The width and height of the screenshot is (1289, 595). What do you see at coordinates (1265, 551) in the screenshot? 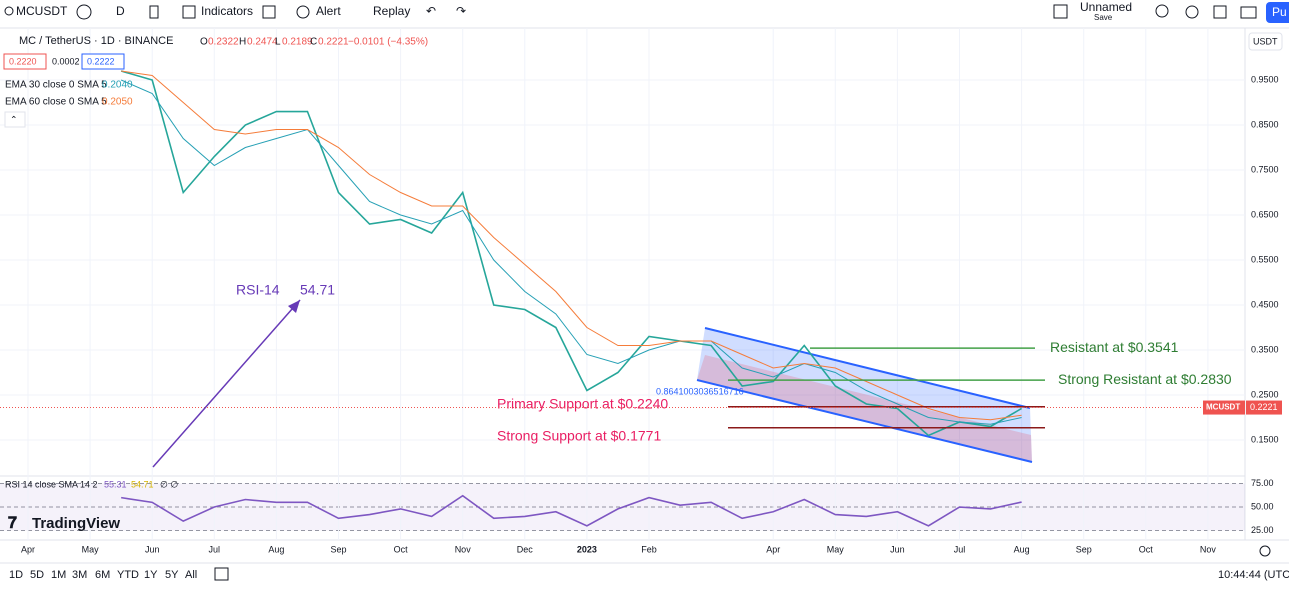
I see `time-settings` at bounding box center [1265, 551].